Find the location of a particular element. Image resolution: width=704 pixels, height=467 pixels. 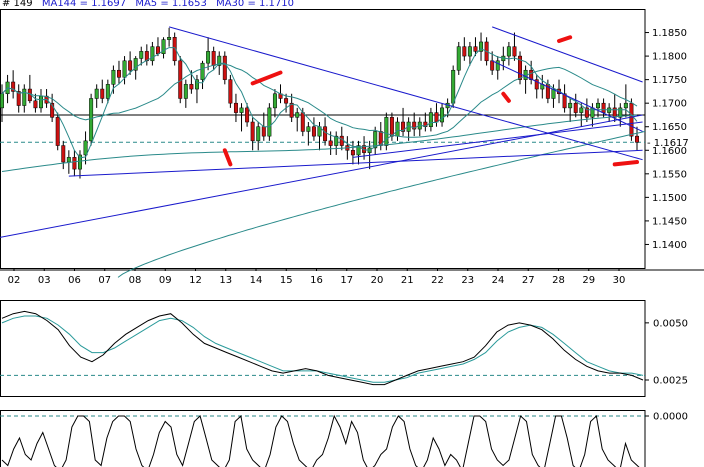

osc2-line is located at coordinates (320, 440).